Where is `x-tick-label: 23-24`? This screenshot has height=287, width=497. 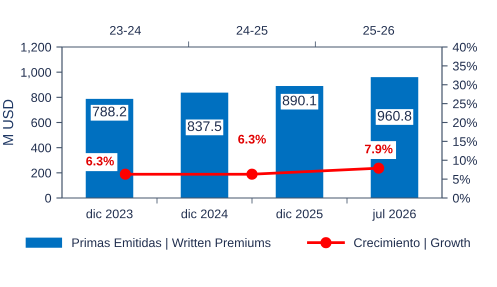 x-tick-label: 23-24 is located at coordinates (125, 30).